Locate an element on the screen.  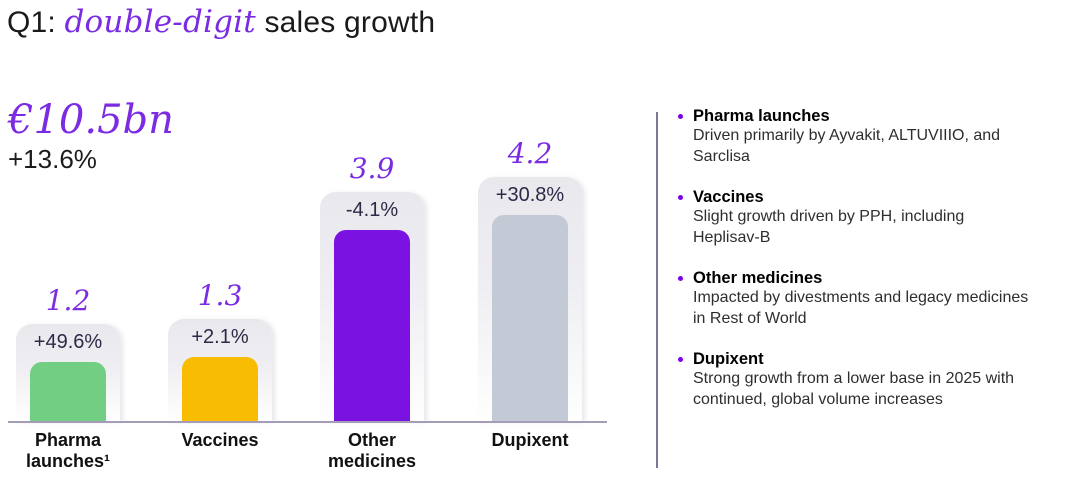
axis-label-pharma-launches: Pharma launches¹ is located at coordinates (68, 450).